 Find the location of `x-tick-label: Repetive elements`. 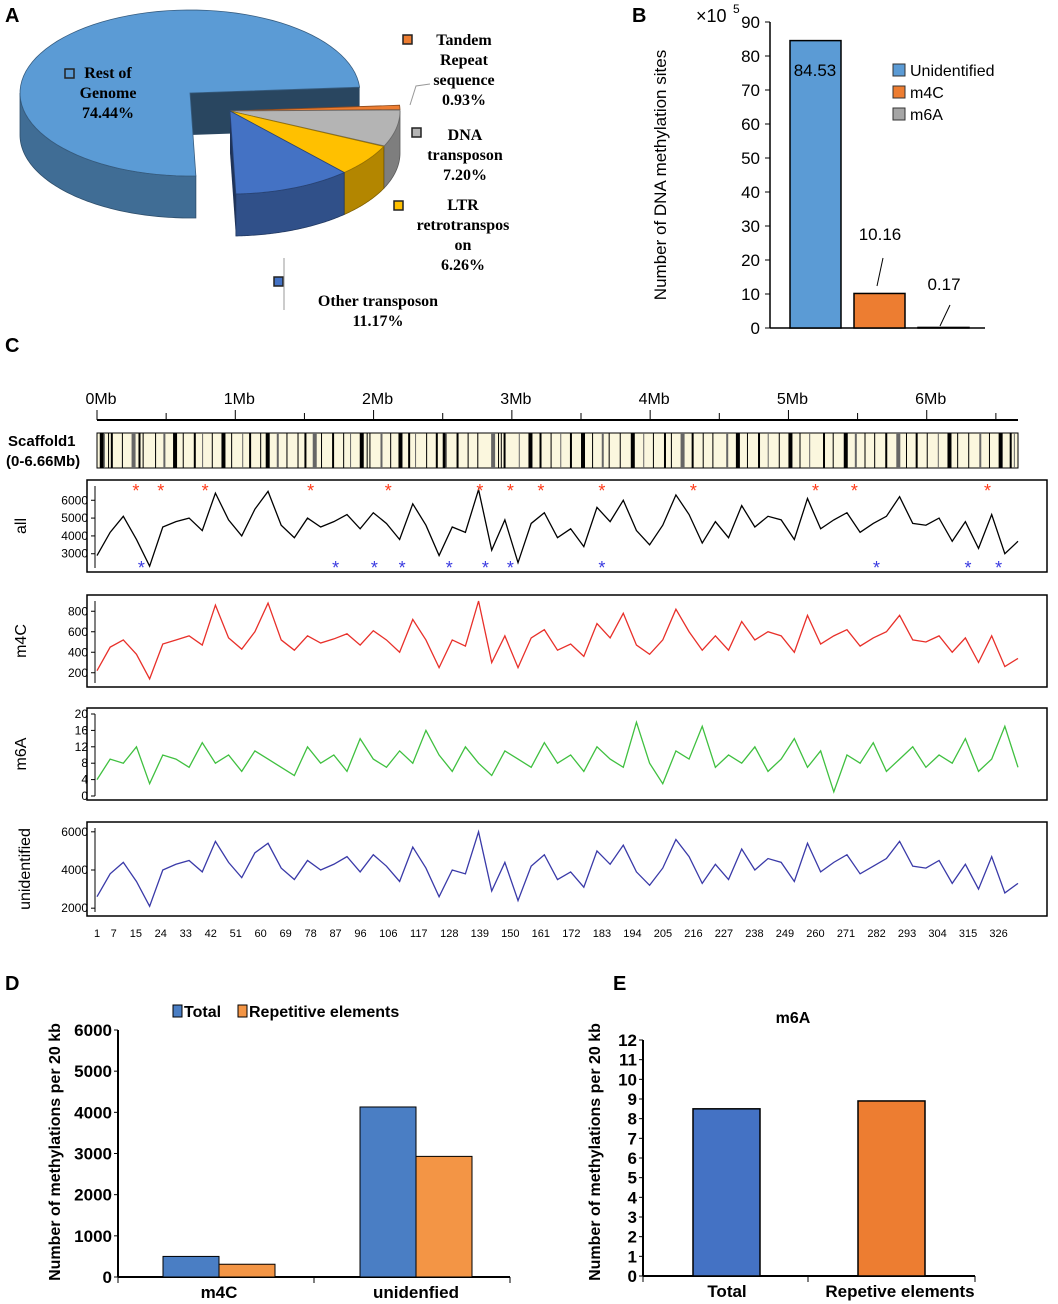

x-tick-label: Repetive elements is located at coordinates (899, 1291).